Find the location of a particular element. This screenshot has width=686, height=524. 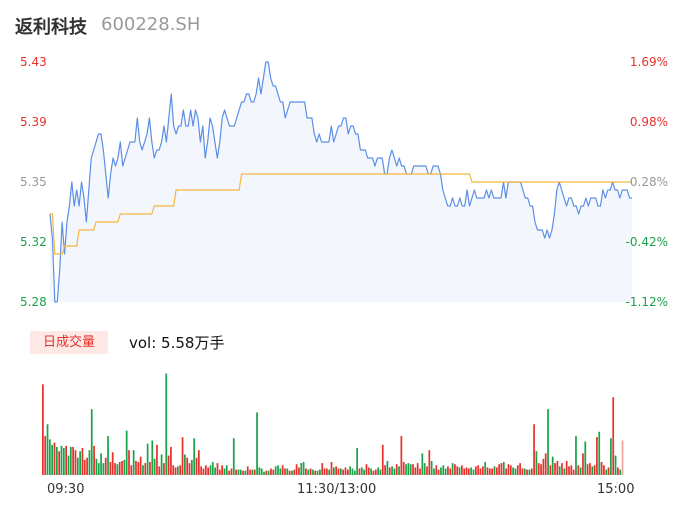

volume-readout: vol: 5.58万手 is located at coordinates (177, 343).